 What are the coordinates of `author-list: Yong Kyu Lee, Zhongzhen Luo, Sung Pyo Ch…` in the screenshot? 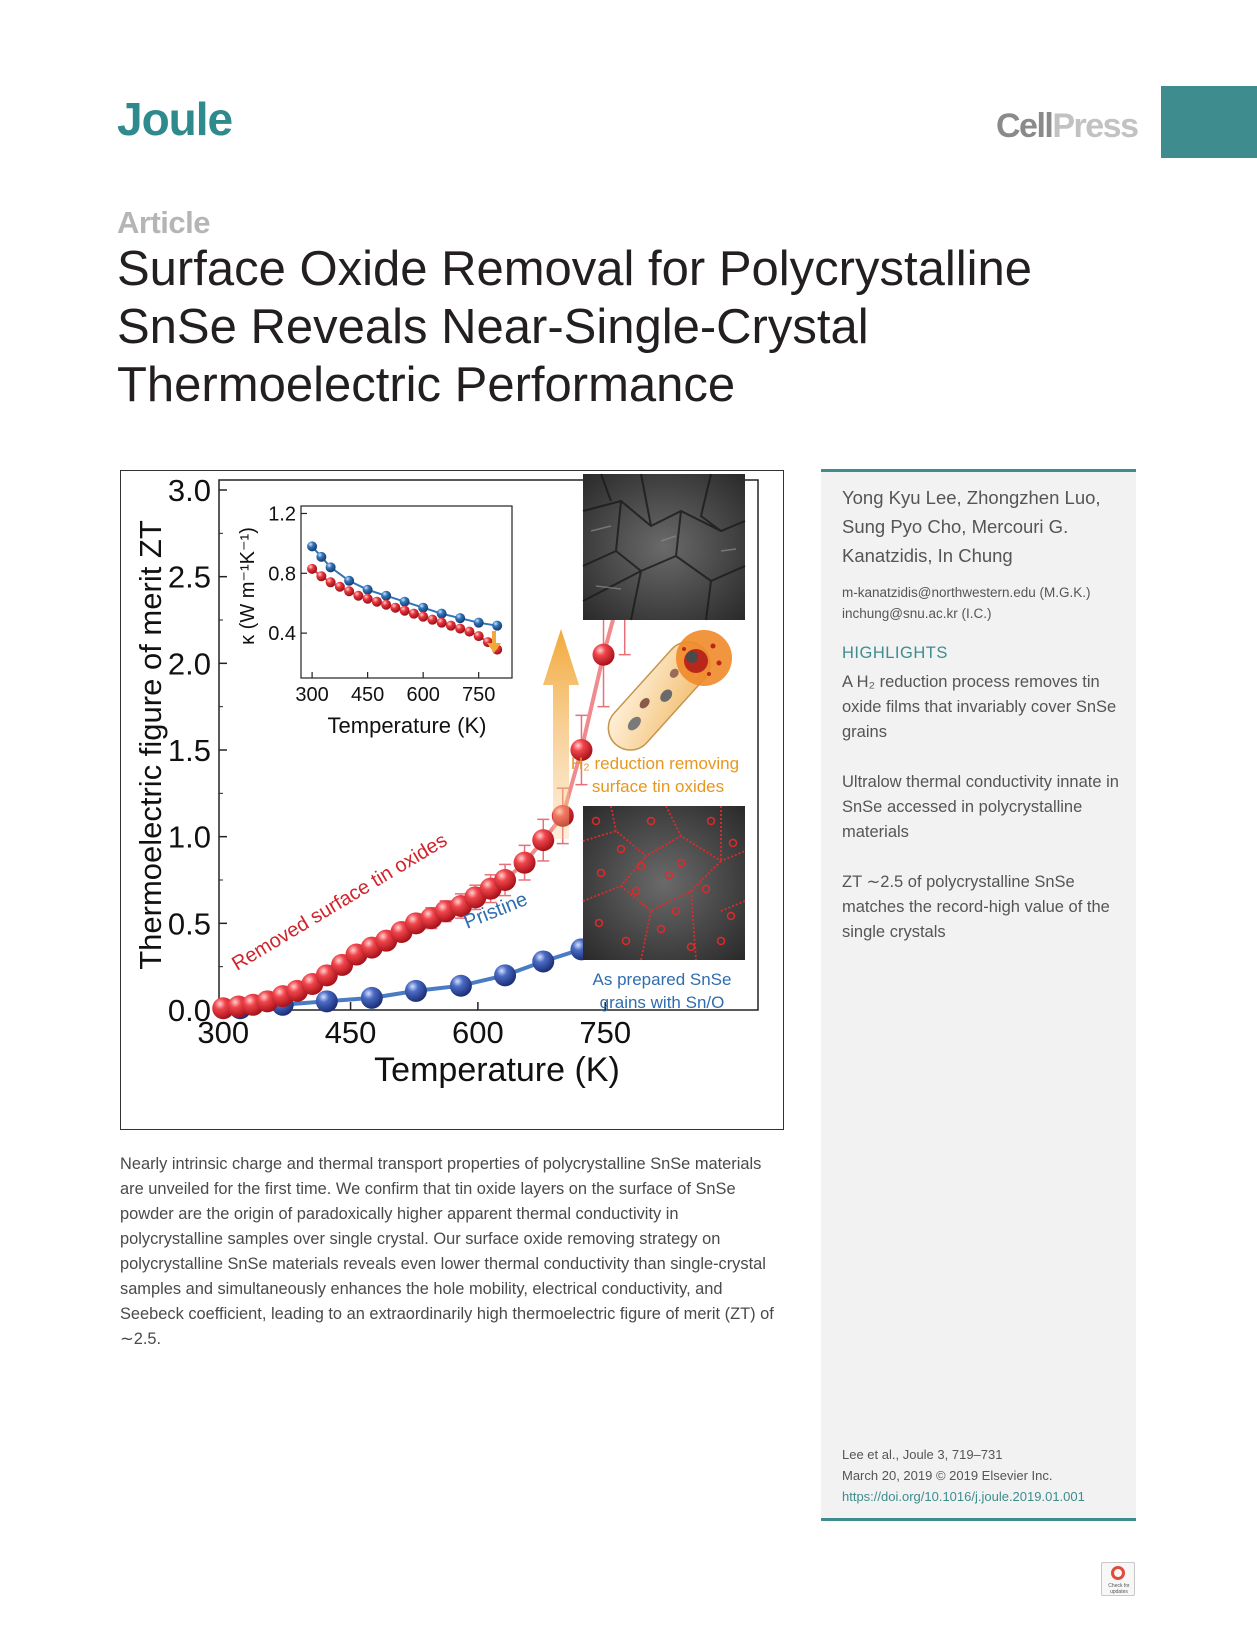 It's located at (971, 526).